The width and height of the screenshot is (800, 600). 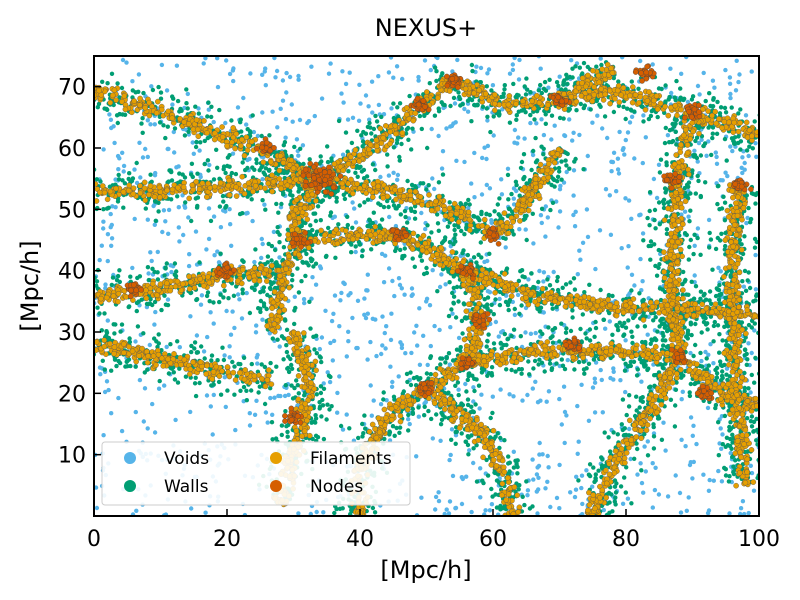 I want to click on legend-label-filaments: Filaments, so click(x=351, y=459).